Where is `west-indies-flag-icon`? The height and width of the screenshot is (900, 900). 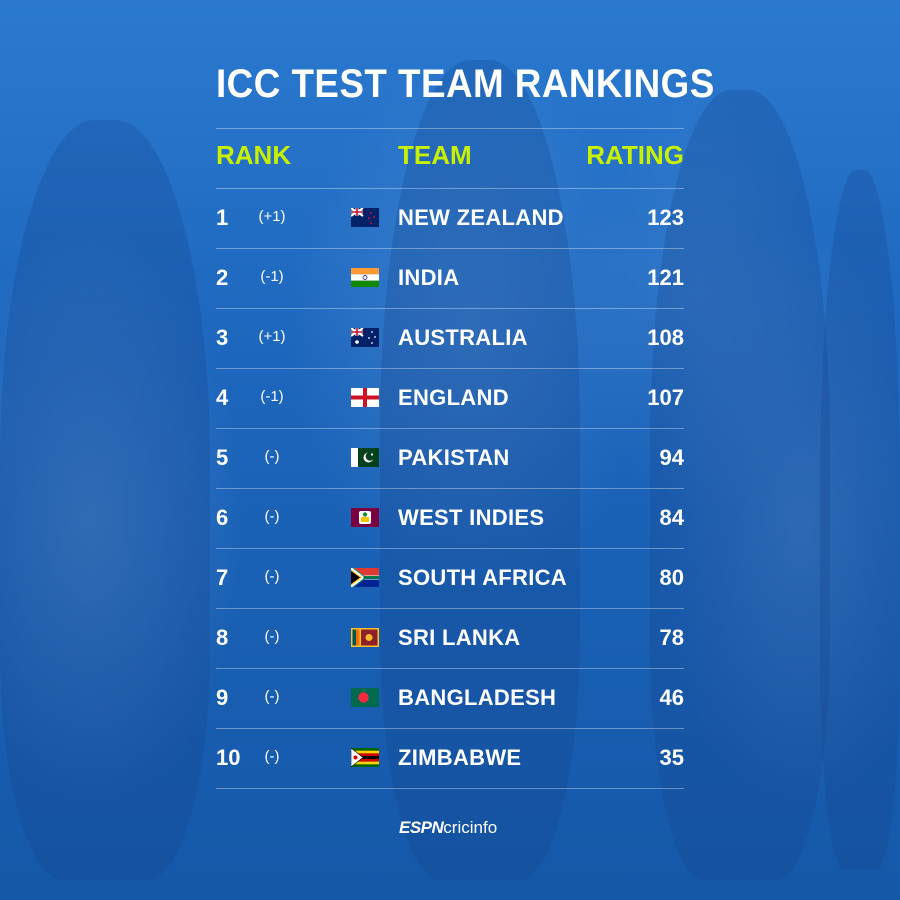
west-indies-flag-icon is located at coordinates (365, 517).